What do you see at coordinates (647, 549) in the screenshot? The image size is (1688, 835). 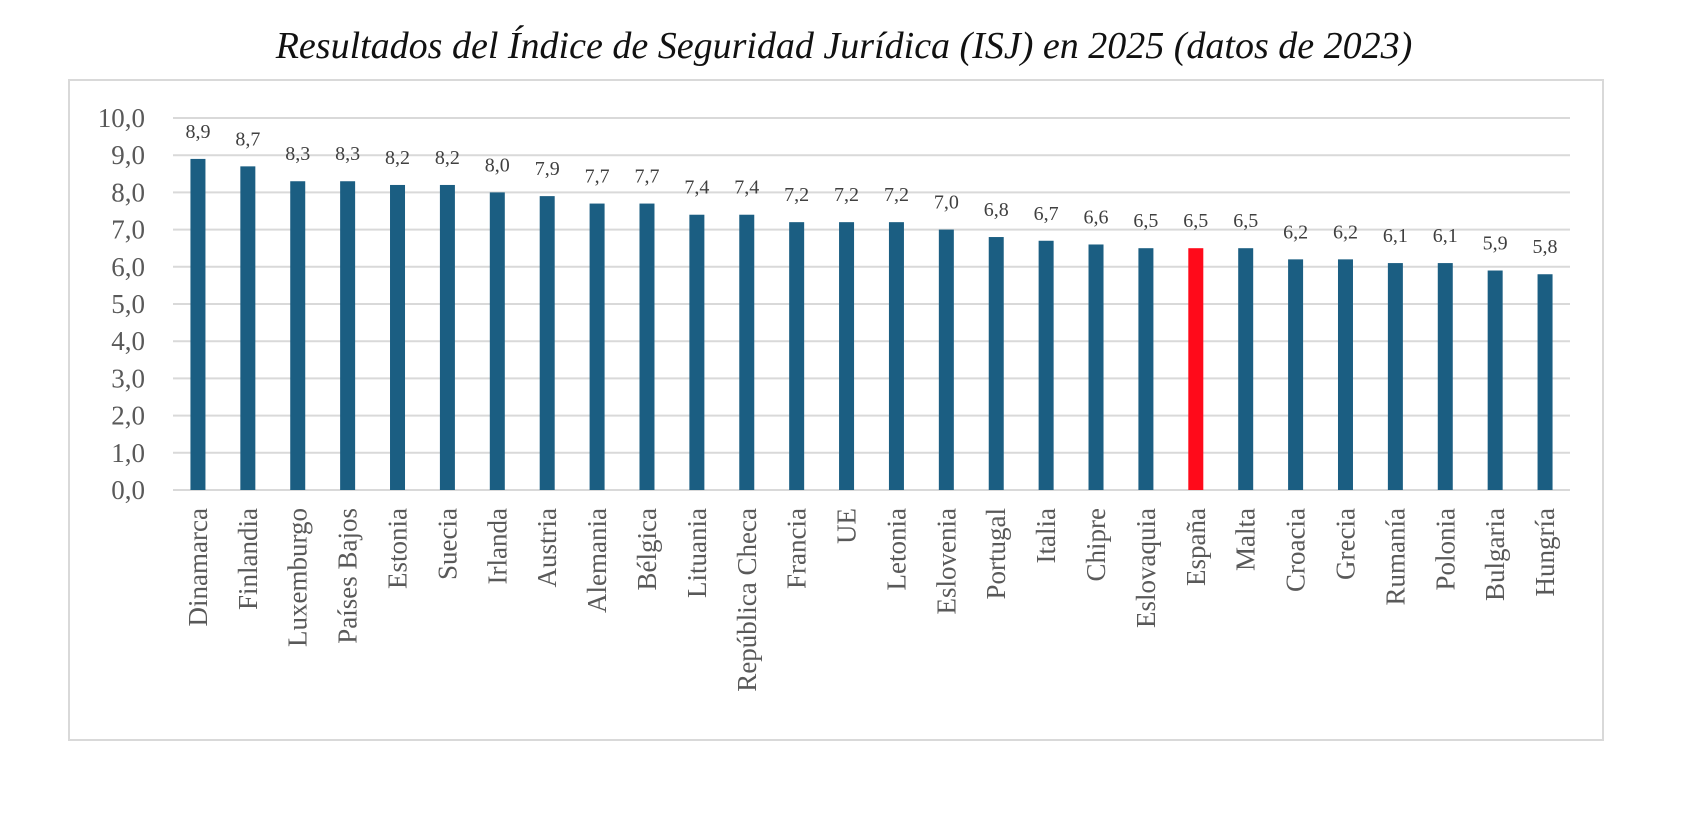 I see `x-tick-label: Bélgica` at bounding box center [647, 549].